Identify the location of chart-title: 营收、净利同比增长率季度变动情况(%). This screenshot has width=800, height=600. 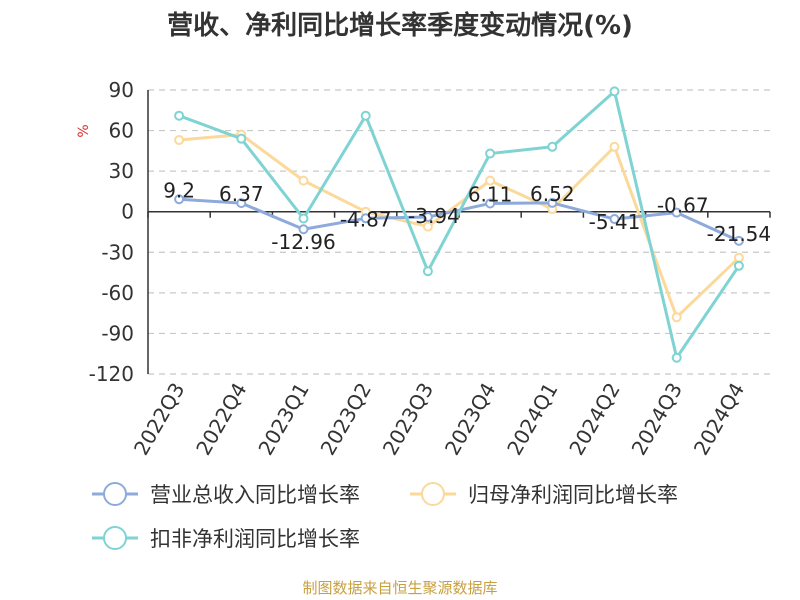
(400, 25).